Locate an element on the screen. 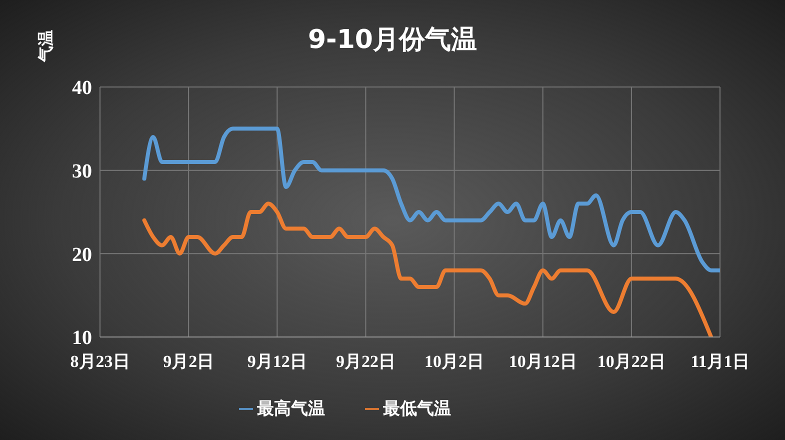 This screenshot has width=785, height=440. x-tick-label: 10月22日 is located at coordinates (631, 362).